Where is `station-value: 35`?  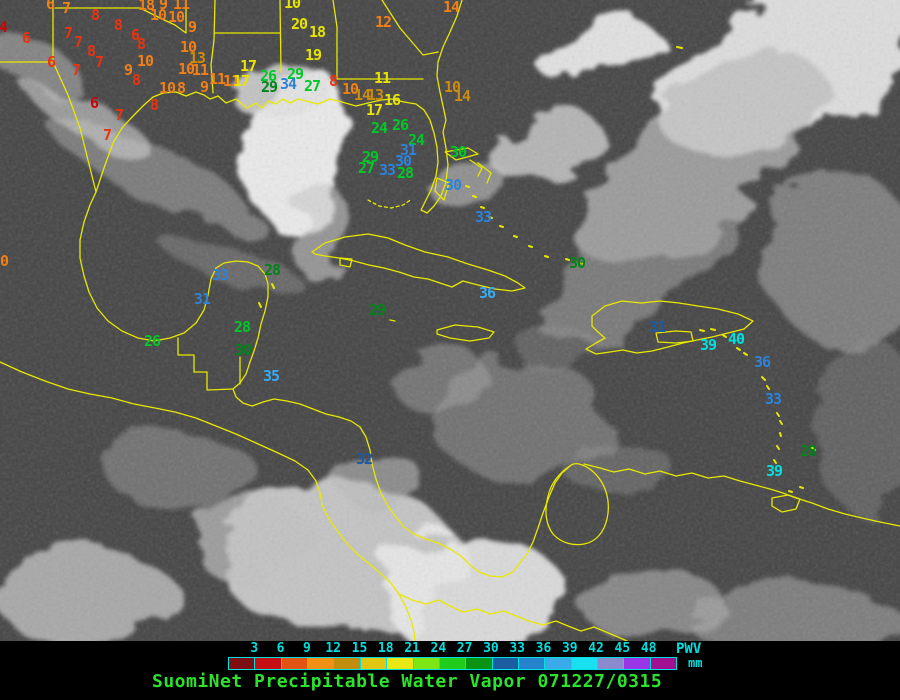 station-value: 35 is located at coordinates (271, 376).